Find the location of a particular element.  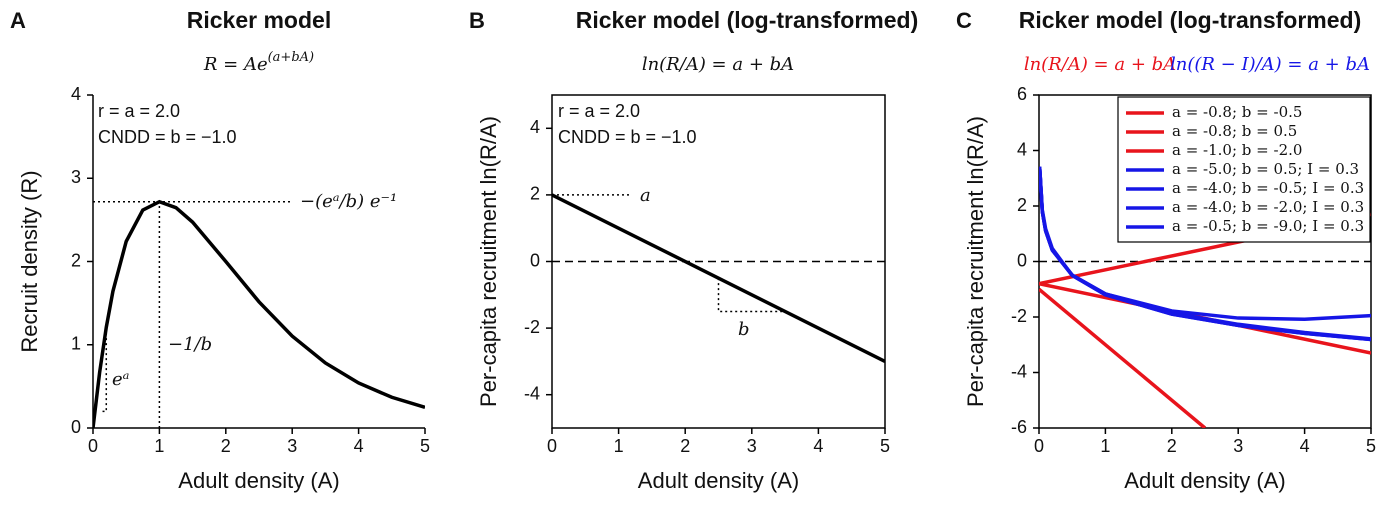

equation-text: R = Ae is located at coordinates (235, 64).